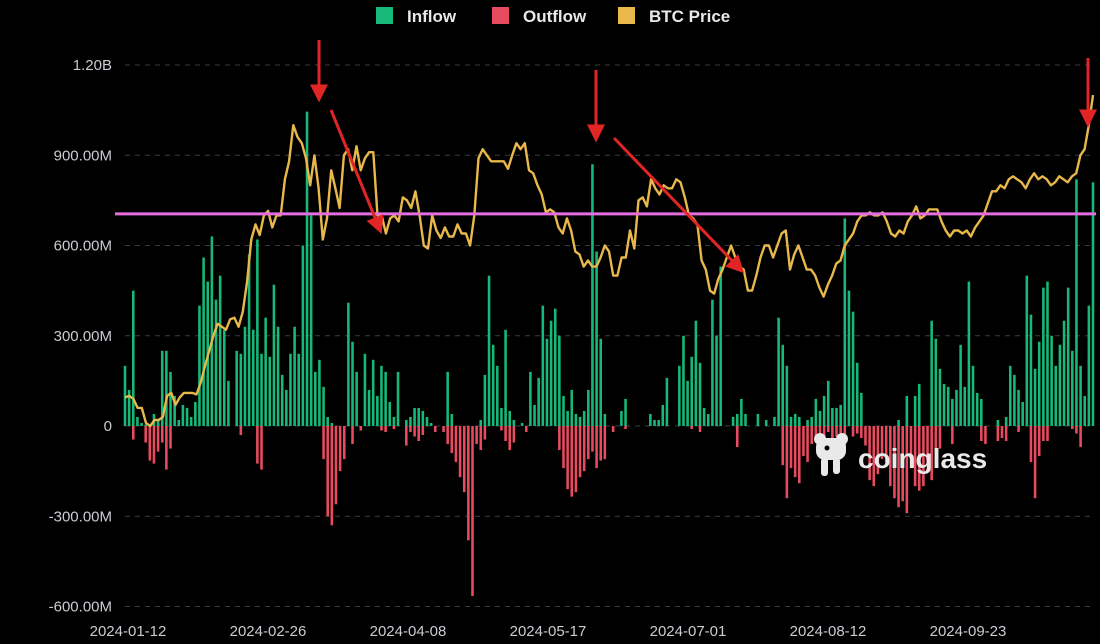 This screenshot has height=644, width=1100. I want to click on y-tick-label: 600.00M, so click(83, 246).